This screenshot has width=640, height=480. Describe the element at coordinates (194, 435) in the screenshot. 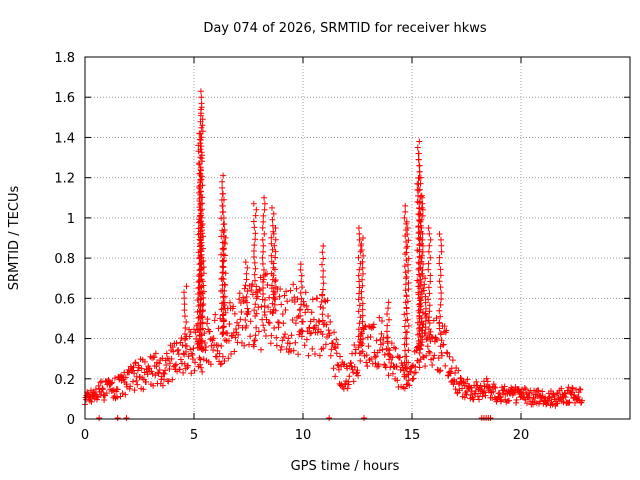

I see `x-tick-label: 5` at that location.